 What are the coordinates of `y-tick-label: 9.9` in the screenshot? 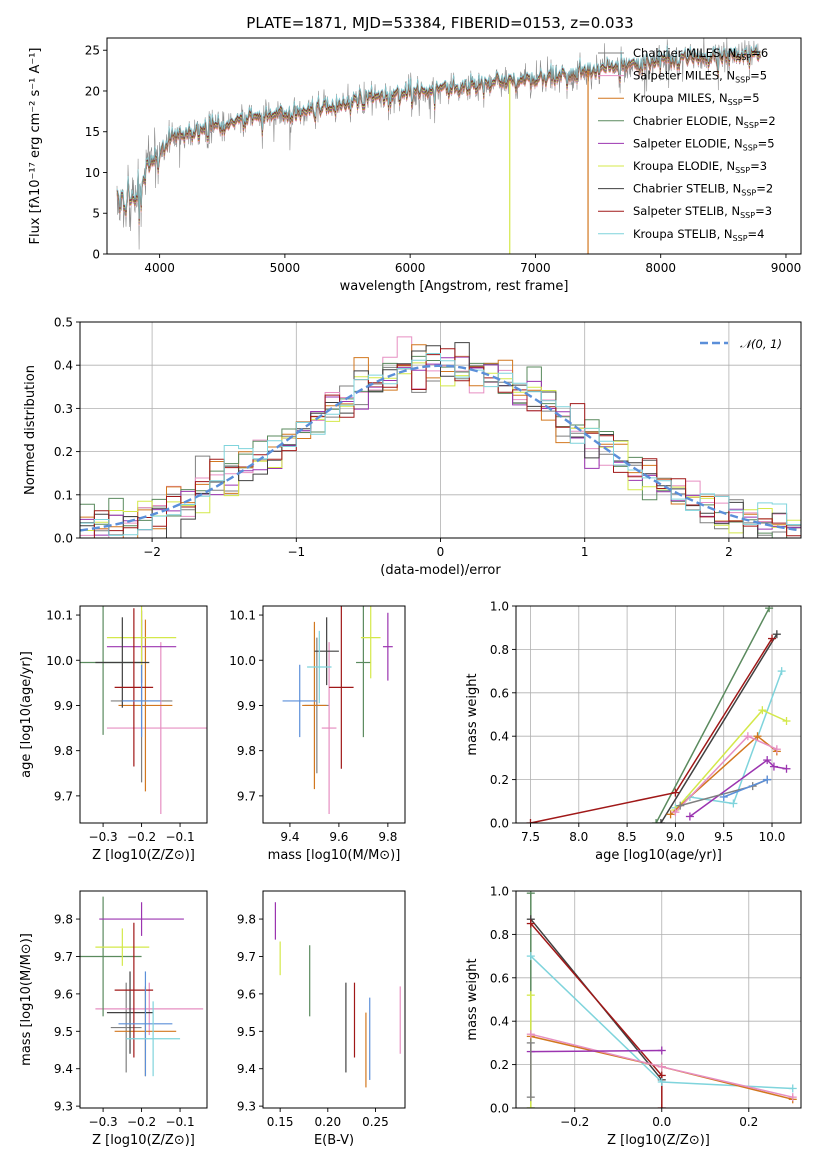 It's located at (246, 706).